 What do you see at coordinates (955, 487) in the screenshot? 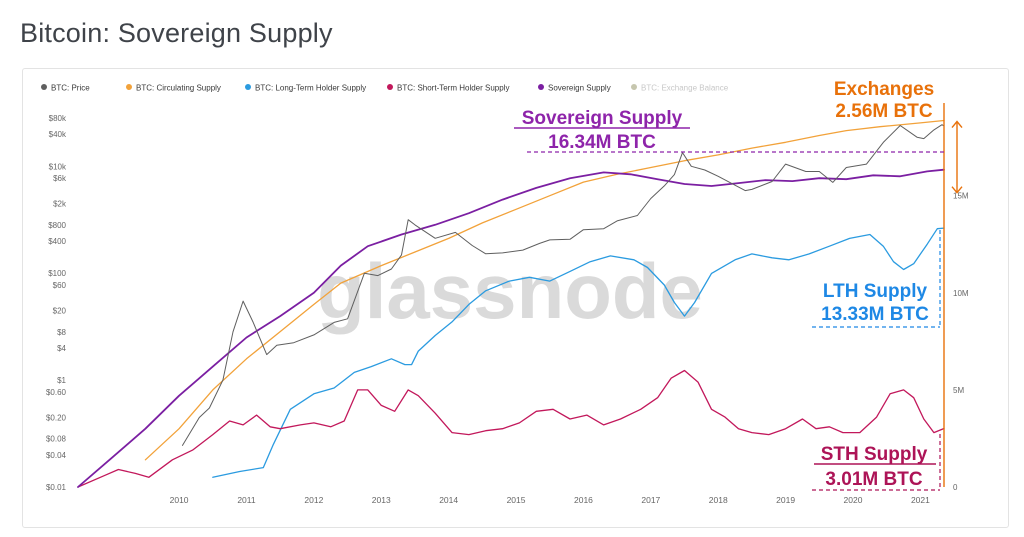
I see `right-tick-label: 0` at bounding box center [955, 487].